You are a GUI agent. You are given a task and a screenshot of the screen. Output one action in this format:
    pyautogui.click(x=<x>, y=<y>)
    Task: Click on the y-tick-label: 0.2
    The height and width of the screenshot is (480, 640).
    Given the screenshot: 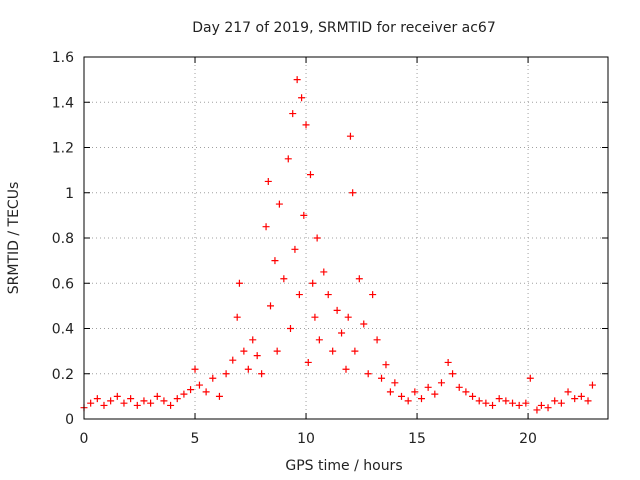 What is the action you would take?
    pyautogui.click(x=63, y=375)
    